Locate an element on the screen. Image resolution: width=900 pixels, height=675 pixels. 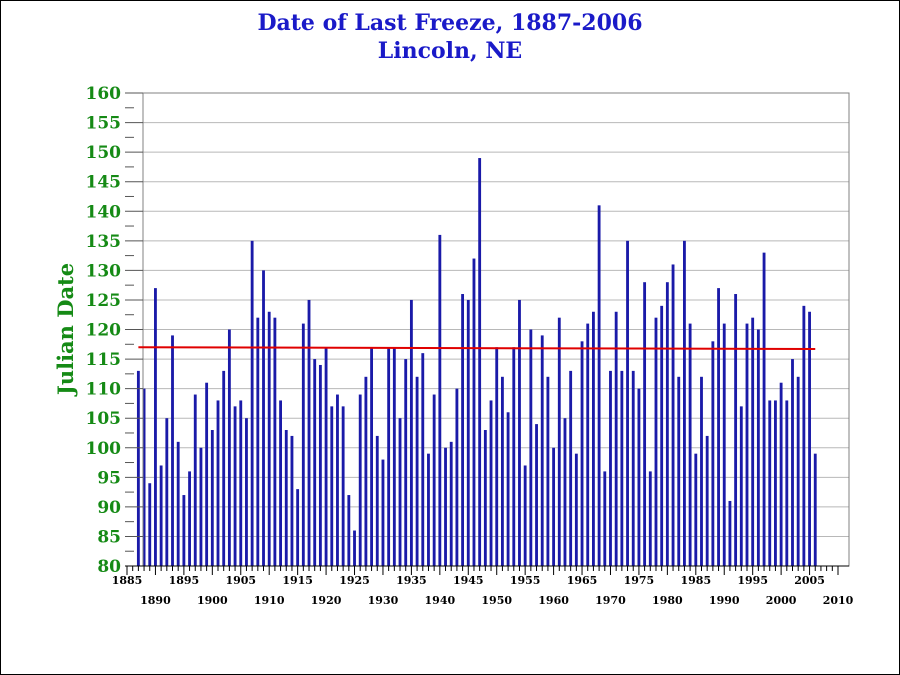
x-tick-label: 1970 is located at coordinates (610, 600).